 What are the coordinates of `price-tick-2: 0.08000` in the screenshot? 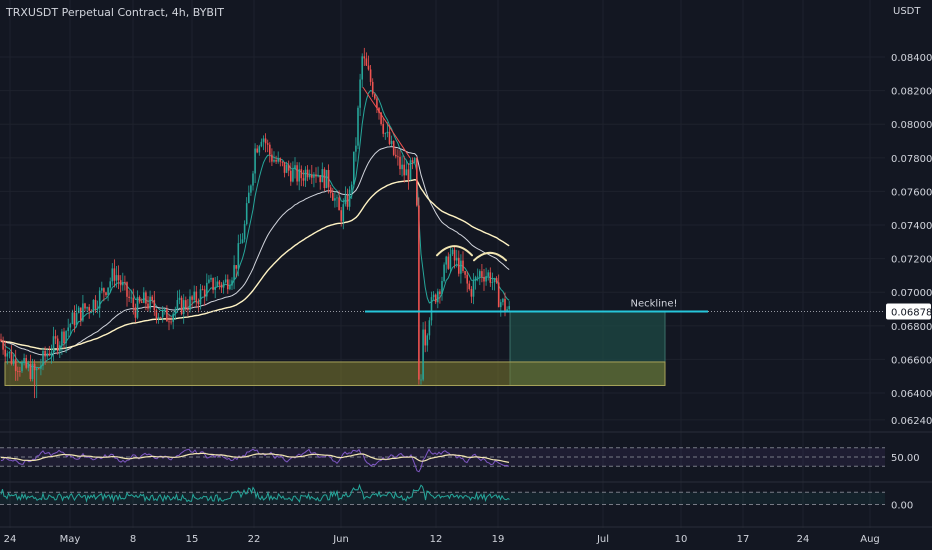 It's located at (911, 125).